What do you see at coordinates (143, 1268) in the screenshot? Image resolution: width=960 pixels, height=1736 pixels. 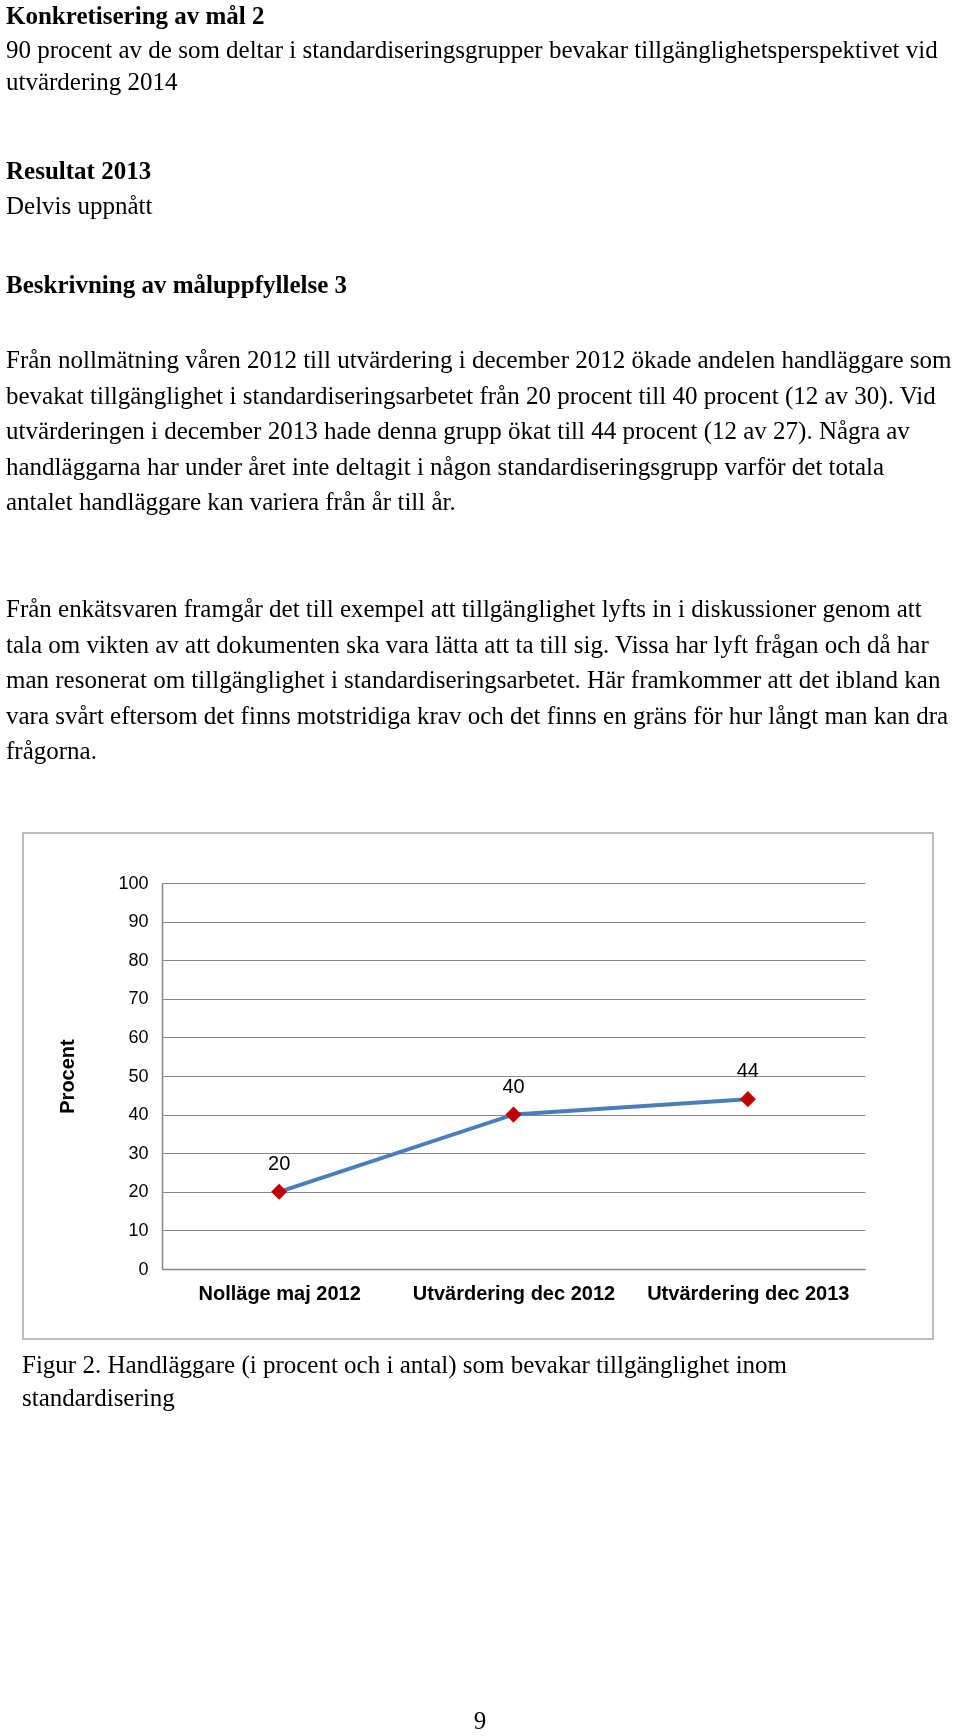 I see `y-tick-label: 0` at bounding box center [143, 1268].